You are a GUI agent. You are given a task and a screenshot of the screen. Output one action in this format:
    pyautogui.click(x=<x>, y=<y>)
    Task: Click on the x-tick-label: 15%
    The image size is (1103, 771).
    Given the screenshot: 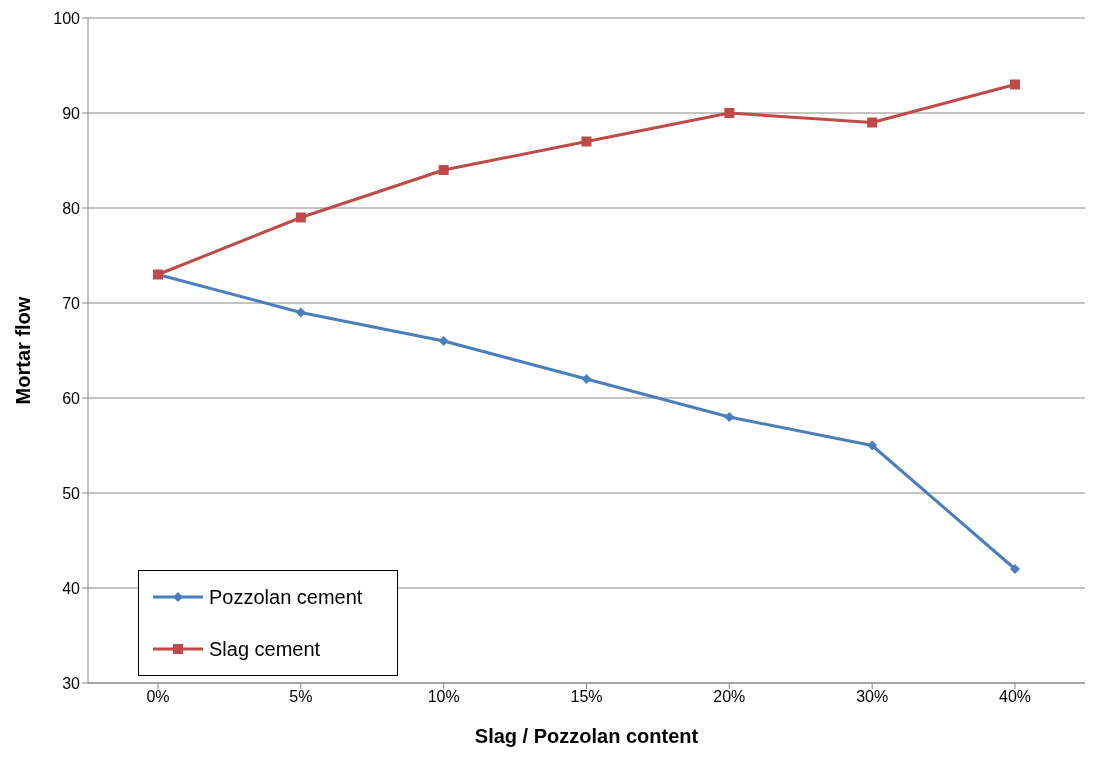 What is the action you would take?
    pyautogui.click(x=586, y=697)
    